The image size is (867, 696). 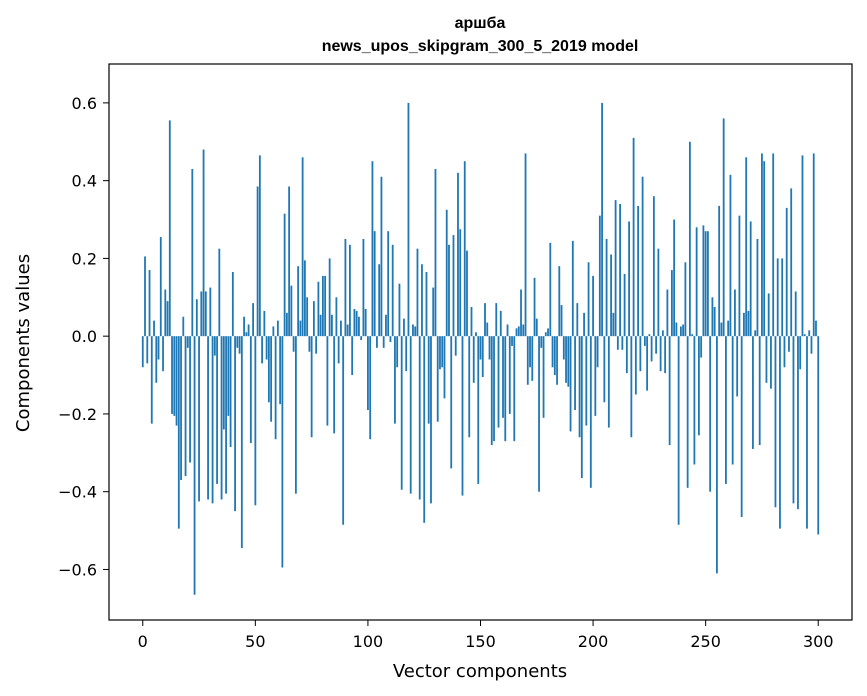 I want to click on y-tick-label-4: 0.2, so click(x=84, y=258).